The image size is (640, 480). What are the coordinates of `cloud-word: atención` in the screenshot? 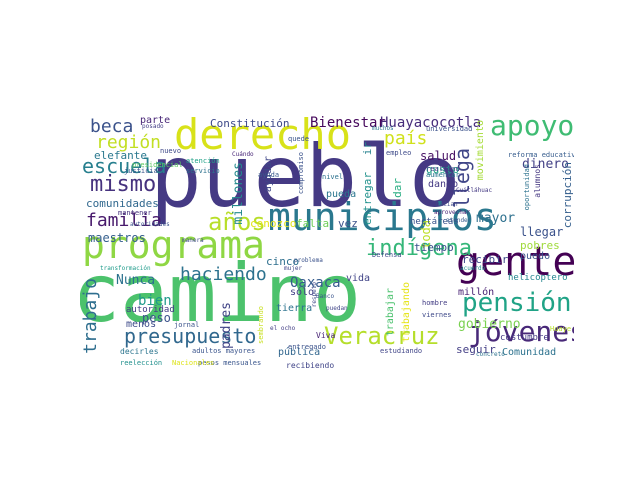 It's located at (203, 161).